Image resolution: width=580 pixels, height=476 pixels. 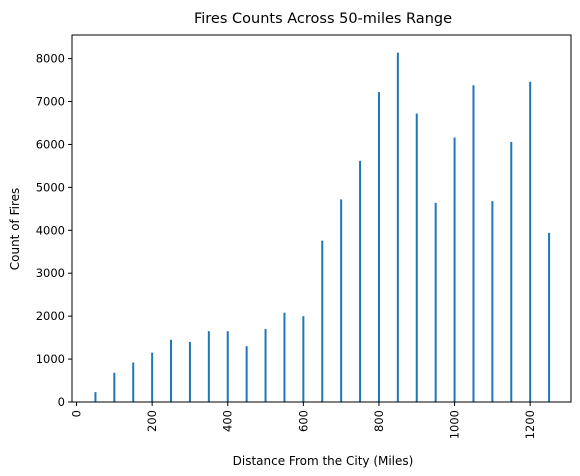 What do you see at coordinates (50, 316) in the screenshot?
I see `y-tick-label-2000: 2000` at bounding box center [50, 316].